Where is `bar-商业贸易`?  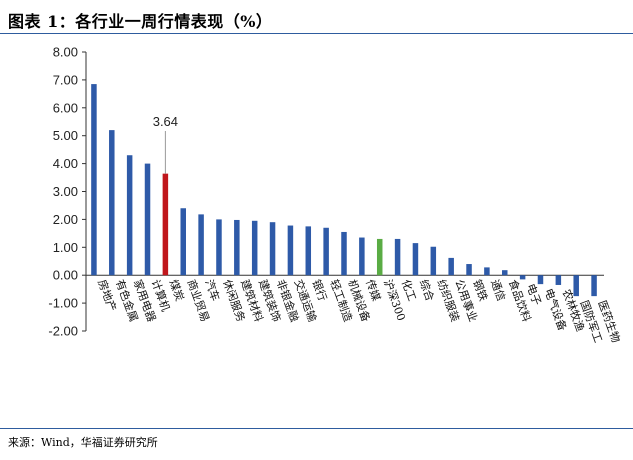 bar-商业贸易 is located at coordinates (183, 242).